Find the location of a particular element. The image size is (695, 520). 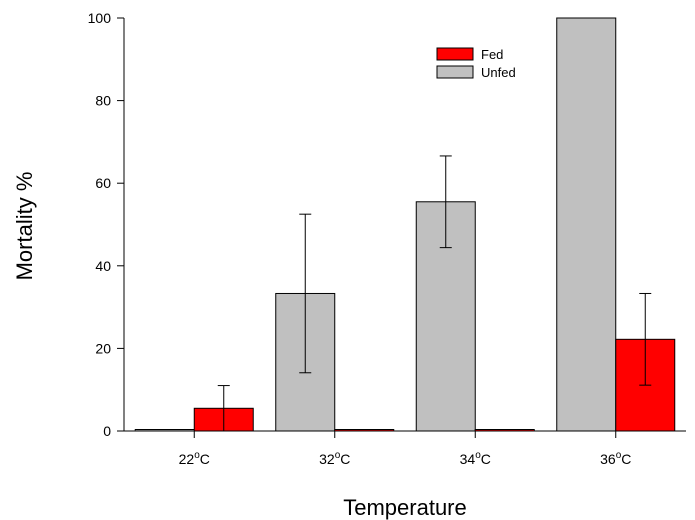

legend-label-fed: Fed is located at coordinates (492, 54).